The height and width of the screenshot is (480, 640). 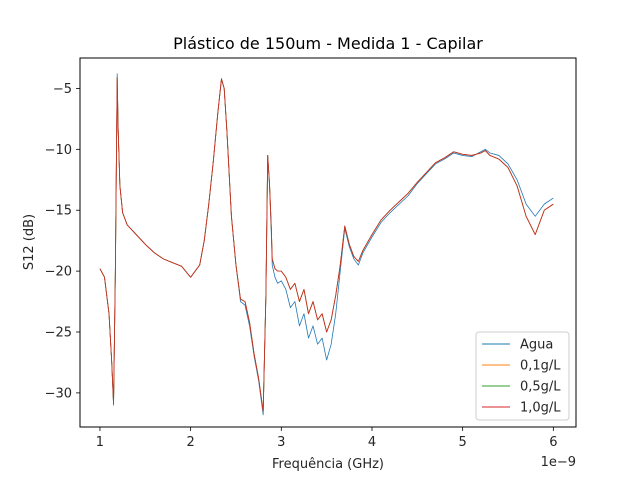 I want to click on y-tick-label: −20, so click(x=58, y=272).